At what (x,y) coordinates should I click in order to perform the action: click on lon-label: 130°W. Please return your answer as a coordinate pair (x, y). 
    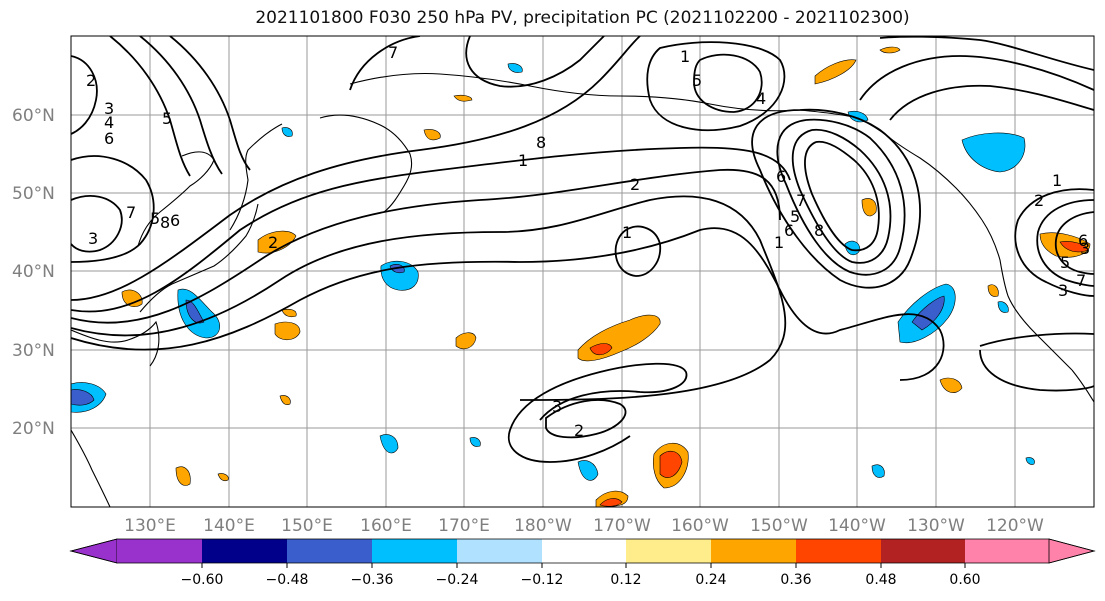
    Looking at the image, I should click on (936, 526).